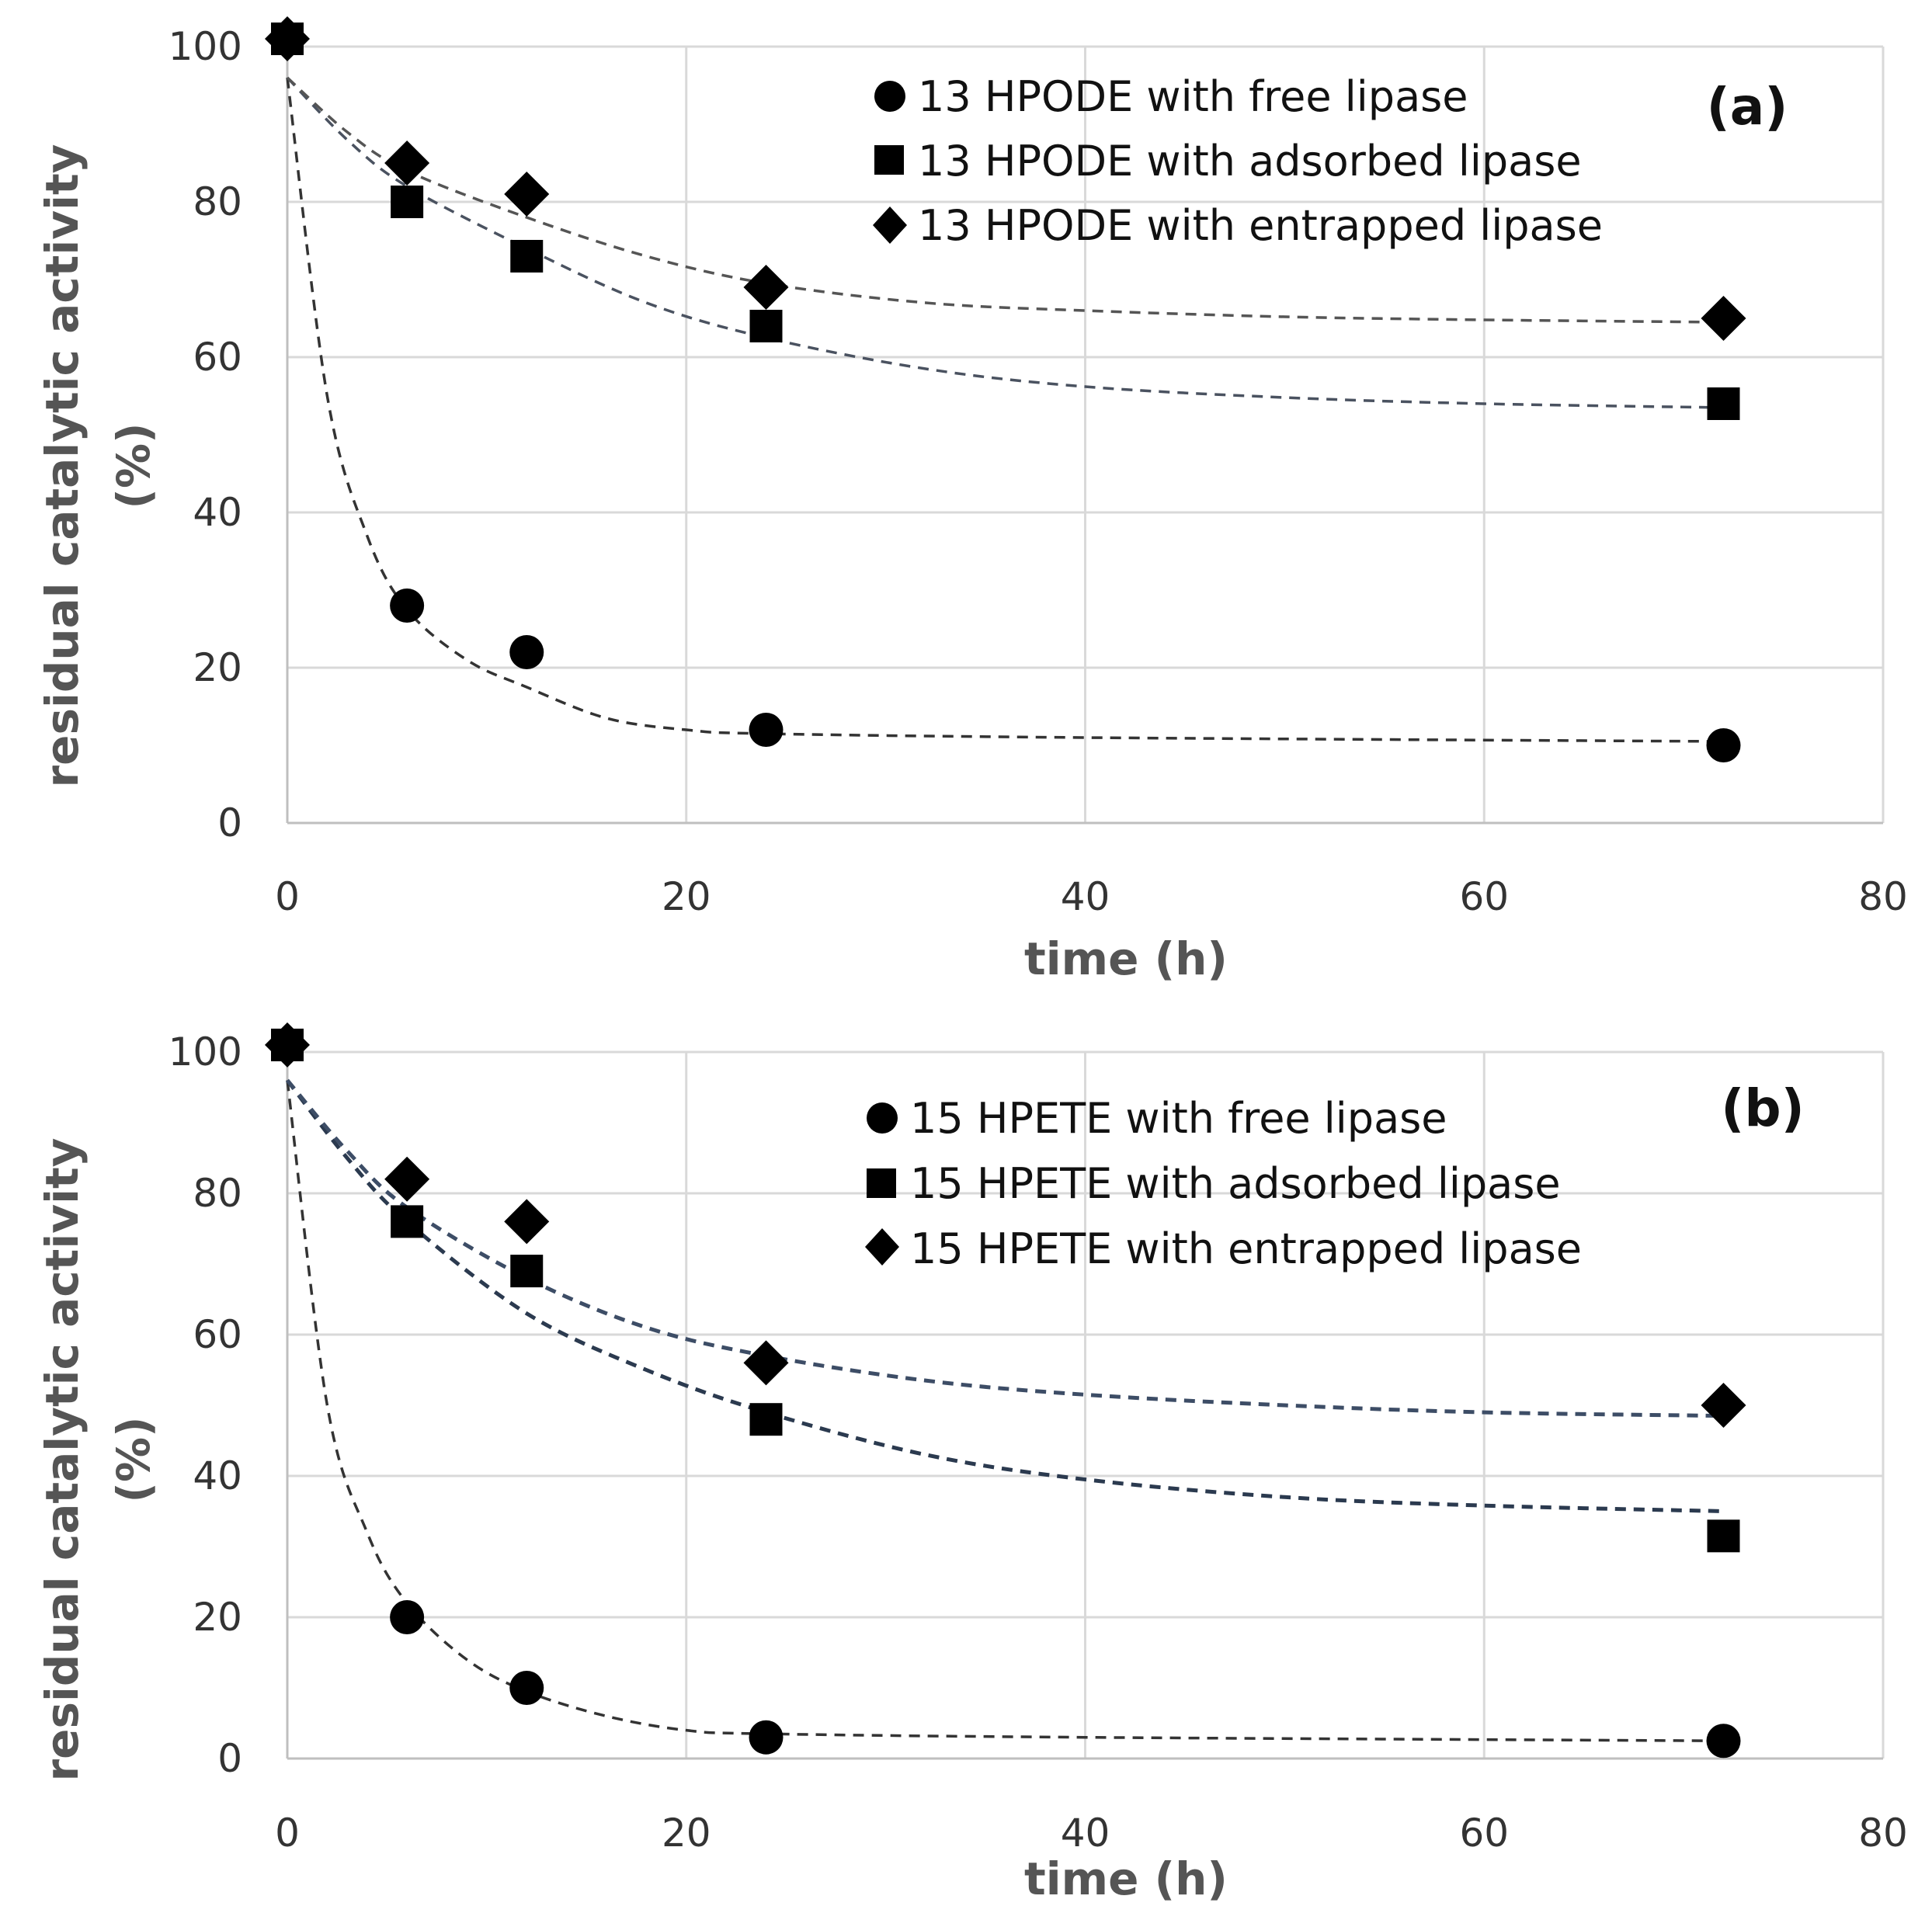 The image size is (1932, 1927). Describe the element at coordinates (62, 1460) in the screenshot. I see `panel-b-y-axis-title-line1: residual catalytic activity` at that location.